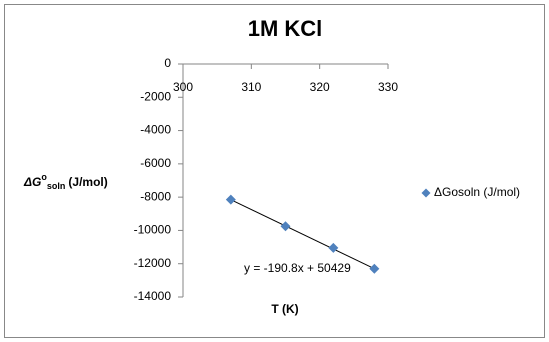 Image resolution: width=549 pixels, height=342 pixels. I want to click on x-axis-title: T (K), so click(284, 309).